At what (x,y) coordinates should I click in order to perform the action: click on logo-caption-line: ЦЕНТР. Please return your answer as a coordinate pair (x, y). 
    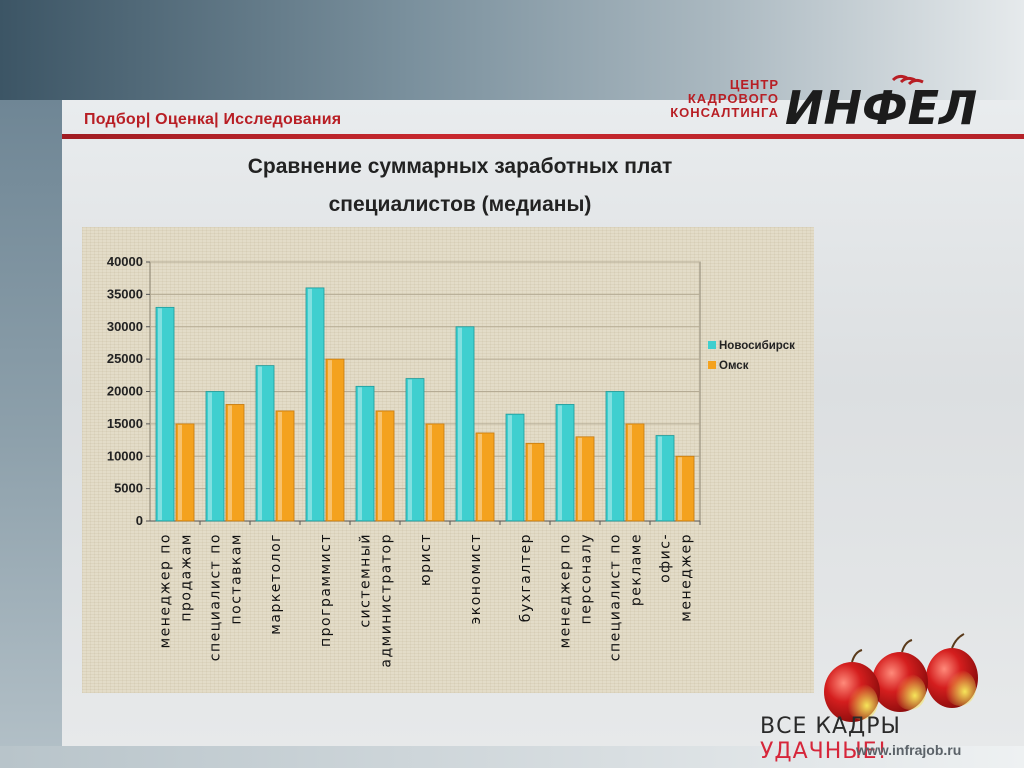
    Looking at the image, I should click on (754, 84).